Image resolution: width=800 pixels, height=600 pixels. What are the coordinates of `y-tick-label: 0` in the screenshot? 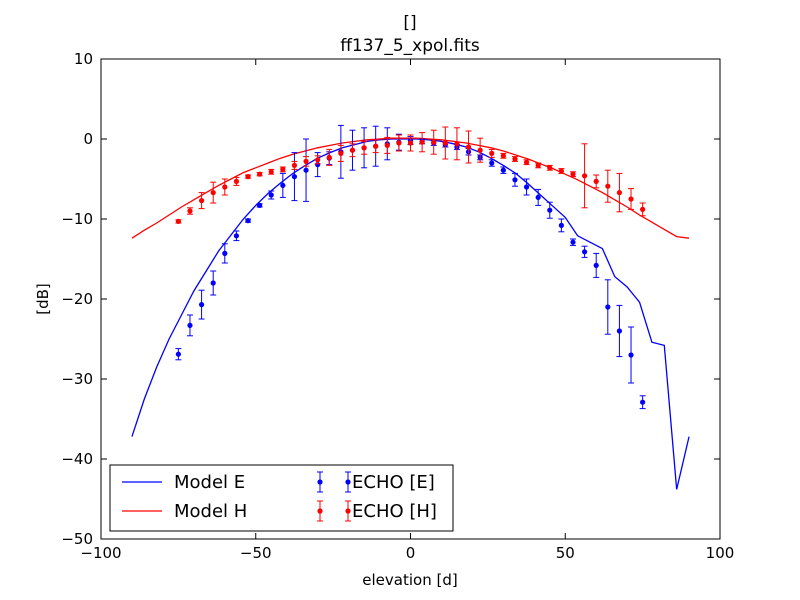 It's located at (88, 139).